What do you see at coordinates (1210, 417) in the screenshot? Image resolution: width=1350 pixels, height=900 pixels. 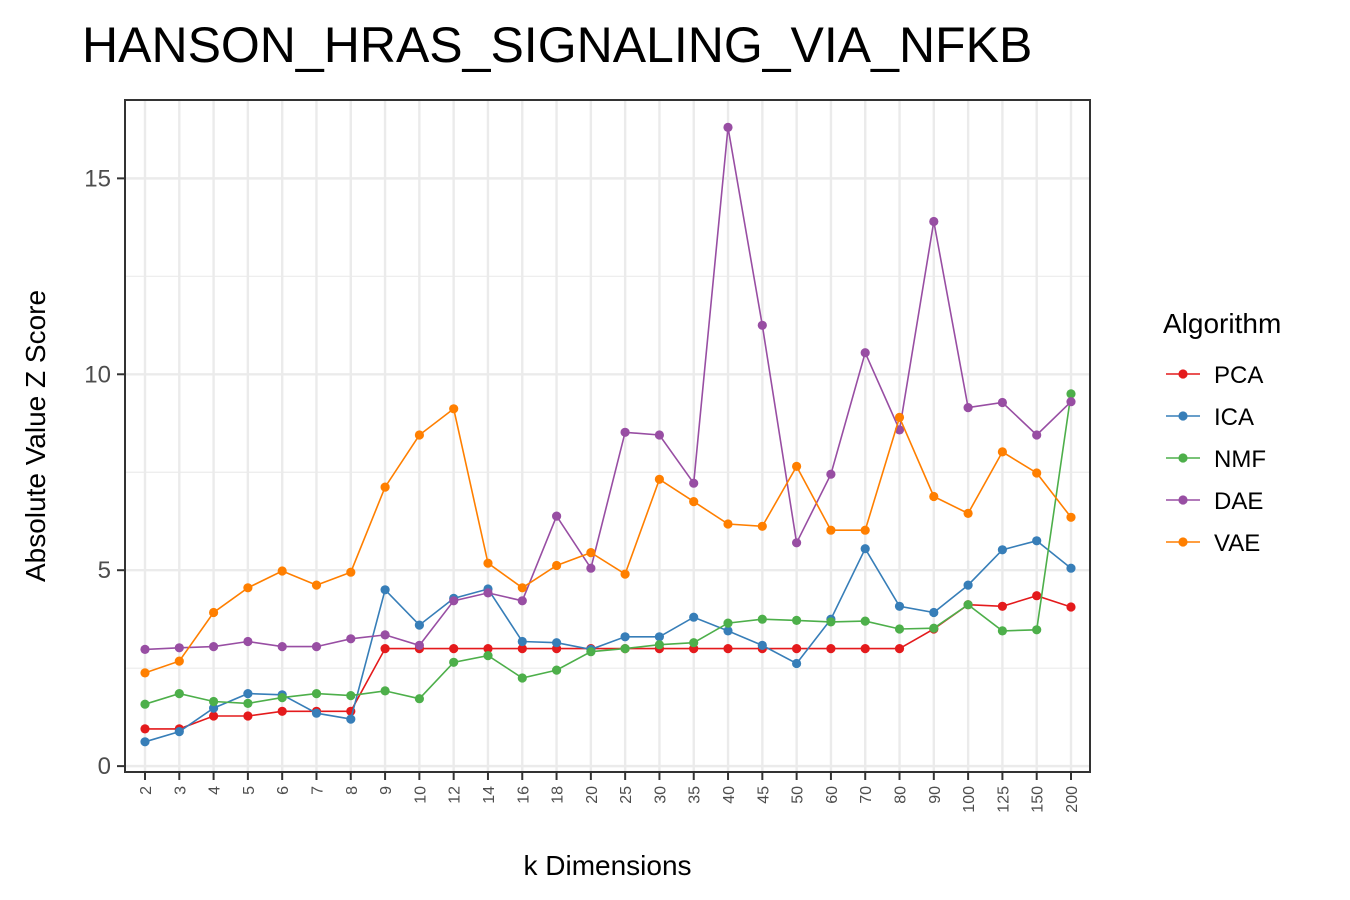 I see `legend-item-ica: ICA` at bounding box center [1210, 417].